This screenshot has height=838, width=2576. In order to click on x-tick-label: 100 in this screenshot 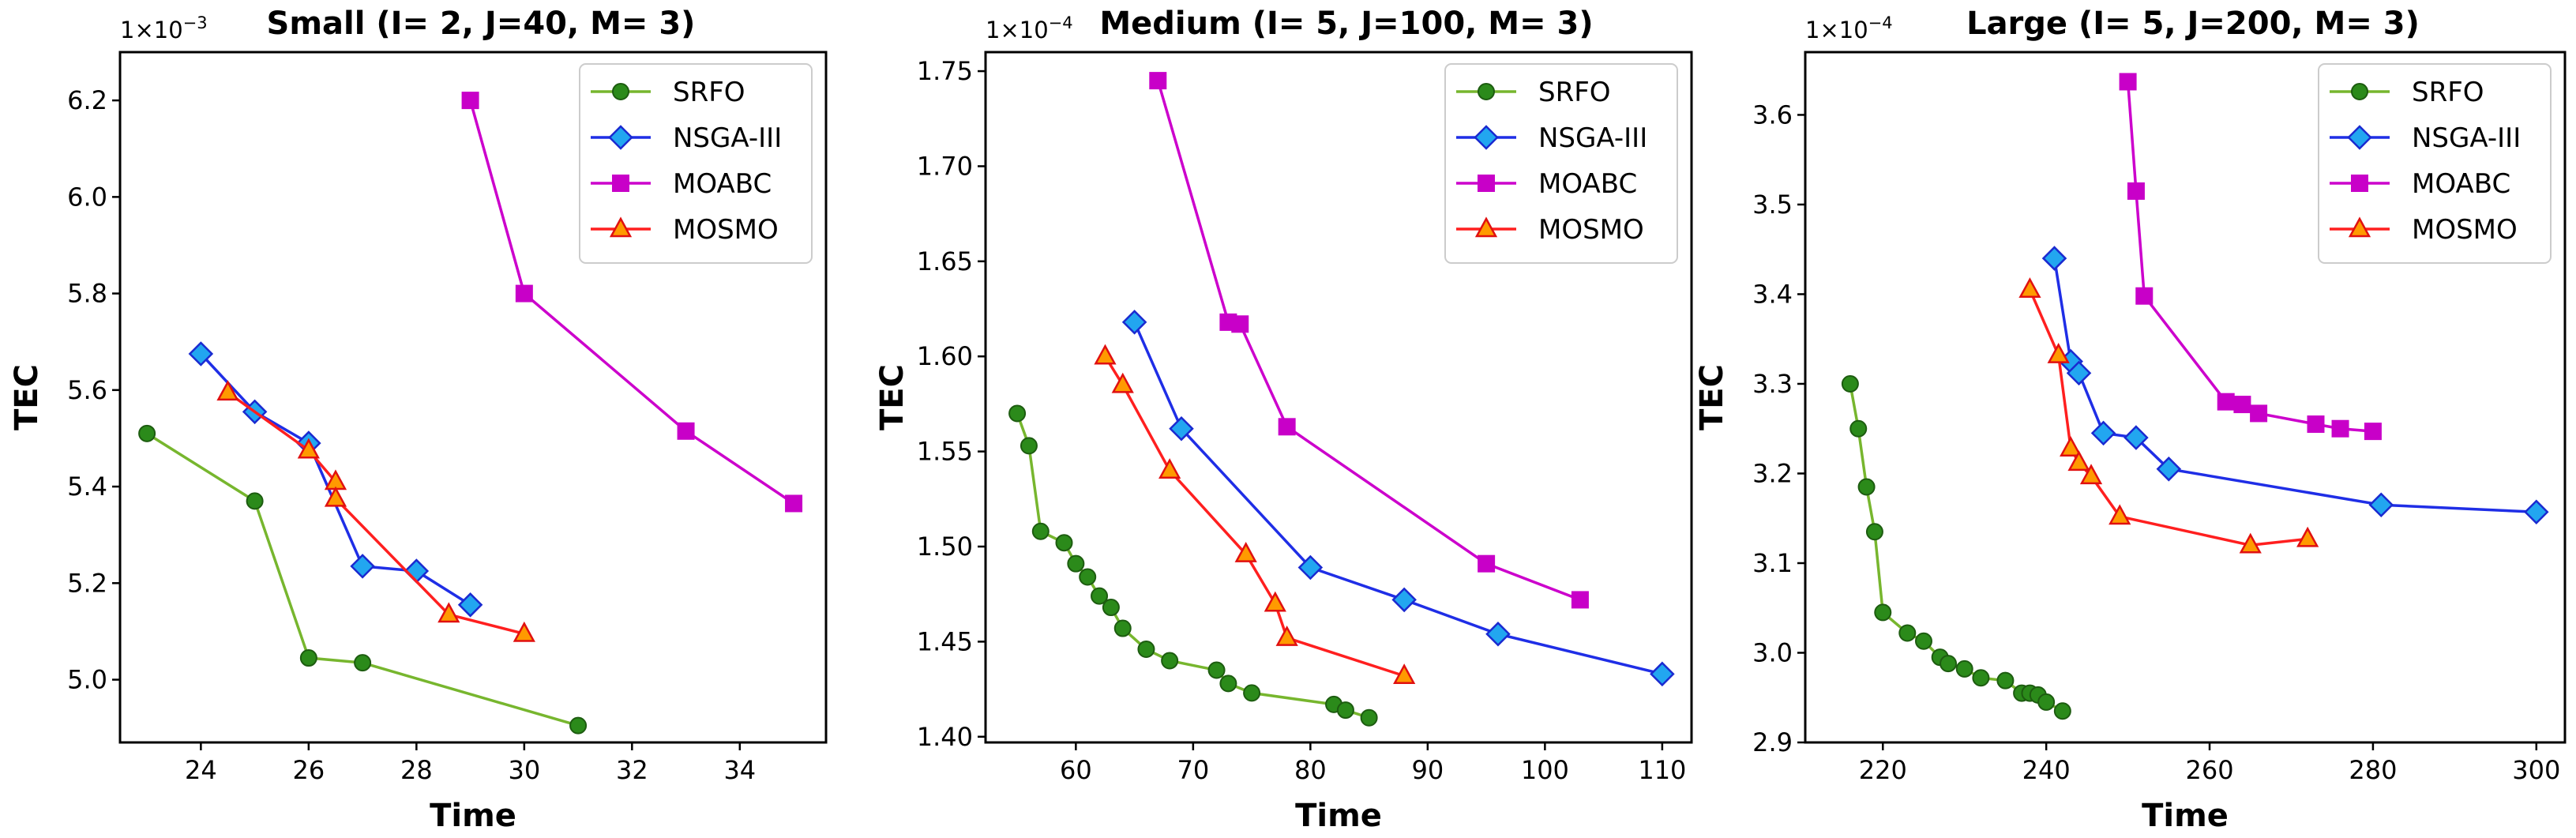, I will do `click(1545, 770)`.